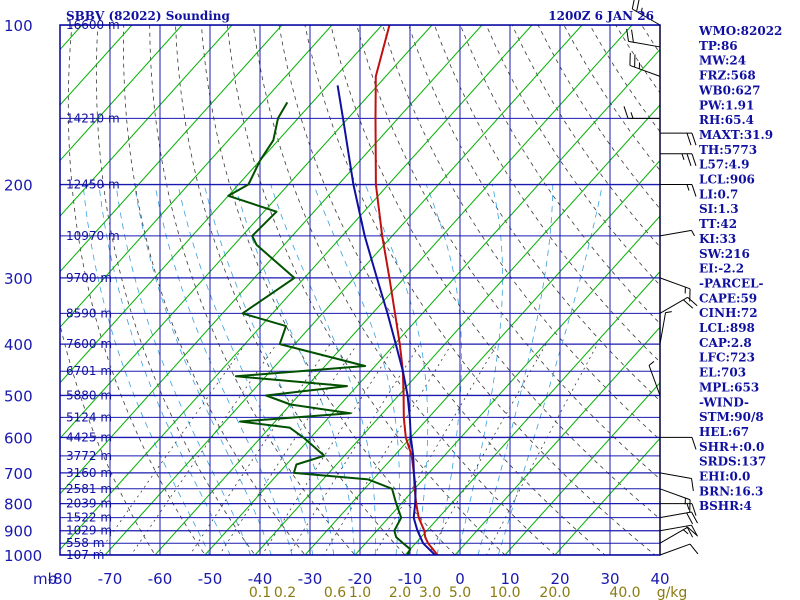 The image size is (800, 600). I want to click on wind-barbs-layer, so click(661, 278).